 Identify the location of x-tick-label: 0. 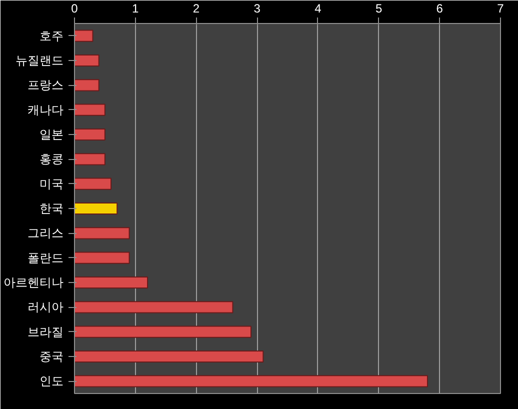
(74, 9).